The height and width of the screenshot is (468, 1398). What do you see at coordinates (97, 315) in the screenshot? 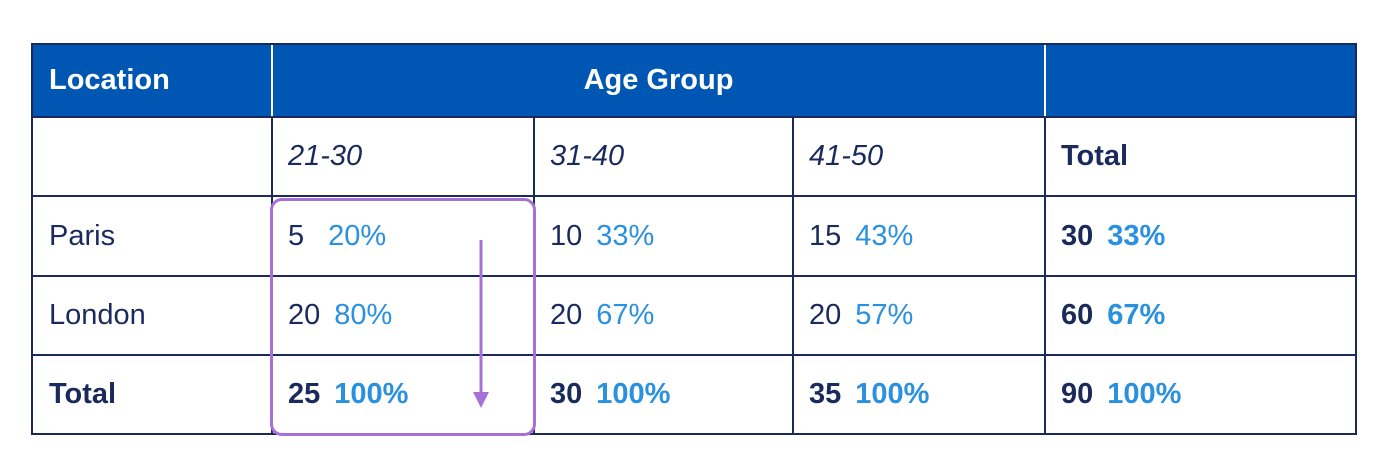
I see `row-label-london: London` at bounding box center [97, 315].